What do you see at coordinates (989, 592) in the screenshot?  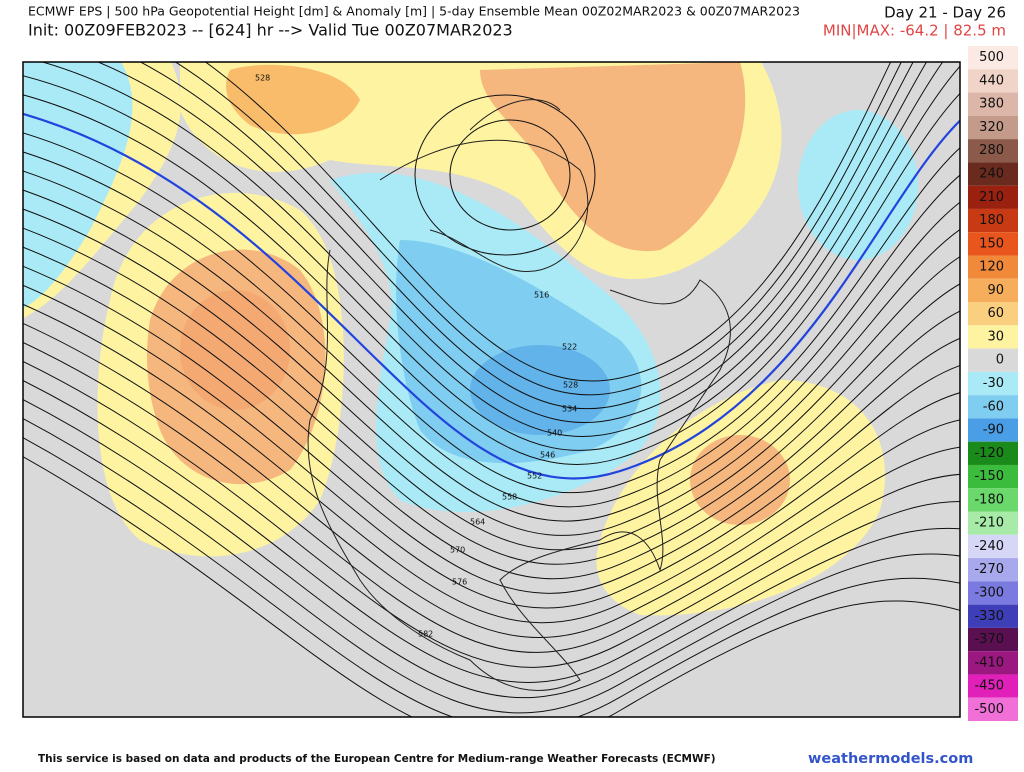 I see `colorbar-label: -300` at bounding box center [989, 592].